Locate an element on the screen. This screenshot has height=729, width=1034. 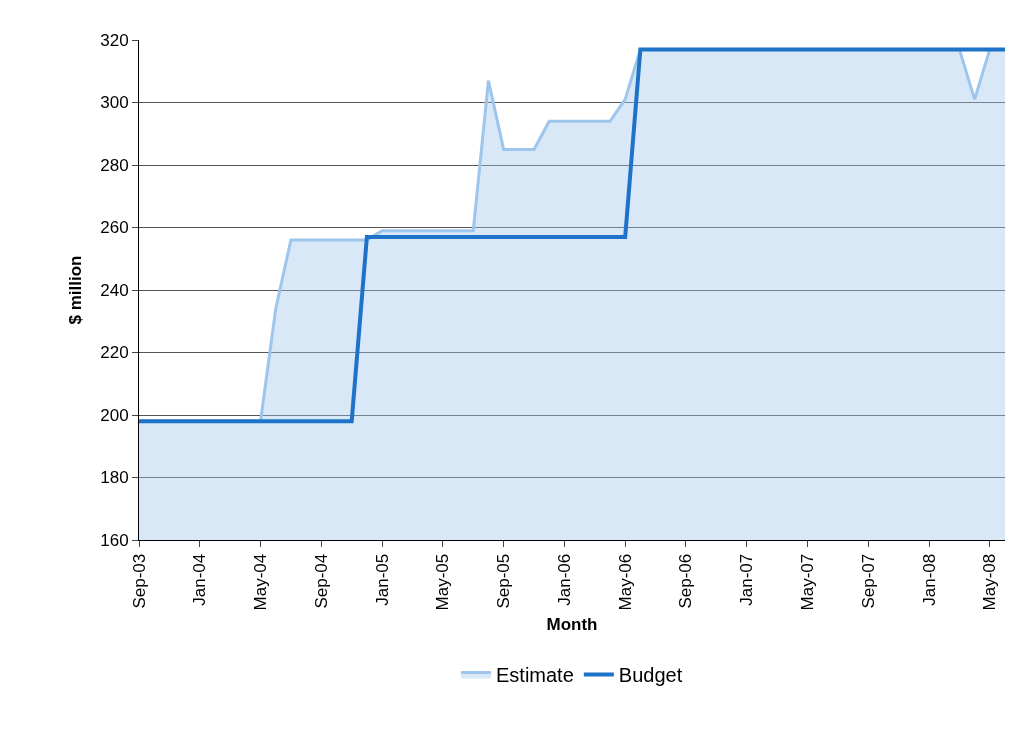
y-tick-label: 200 is located at coordinates (114, 415).